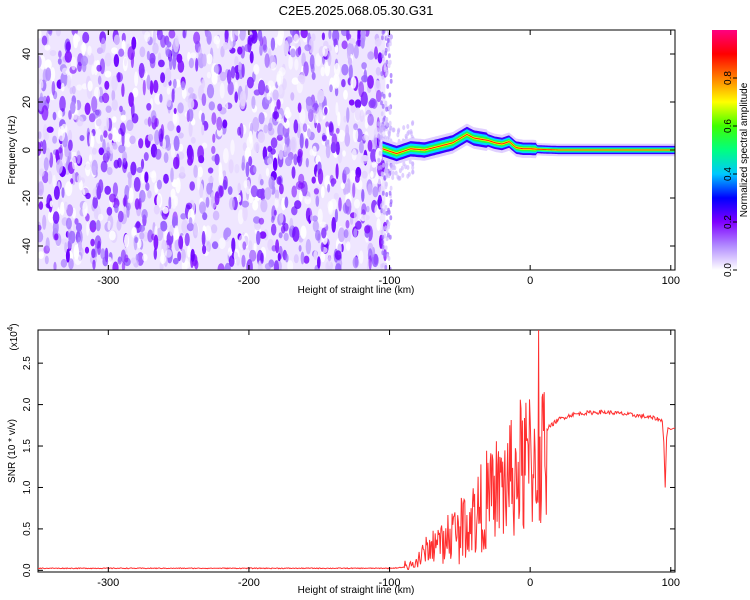 The height and width of the screenshot is (600, 750). I want to click on snr-y-tick-label: 0.5, so click(27, 529).